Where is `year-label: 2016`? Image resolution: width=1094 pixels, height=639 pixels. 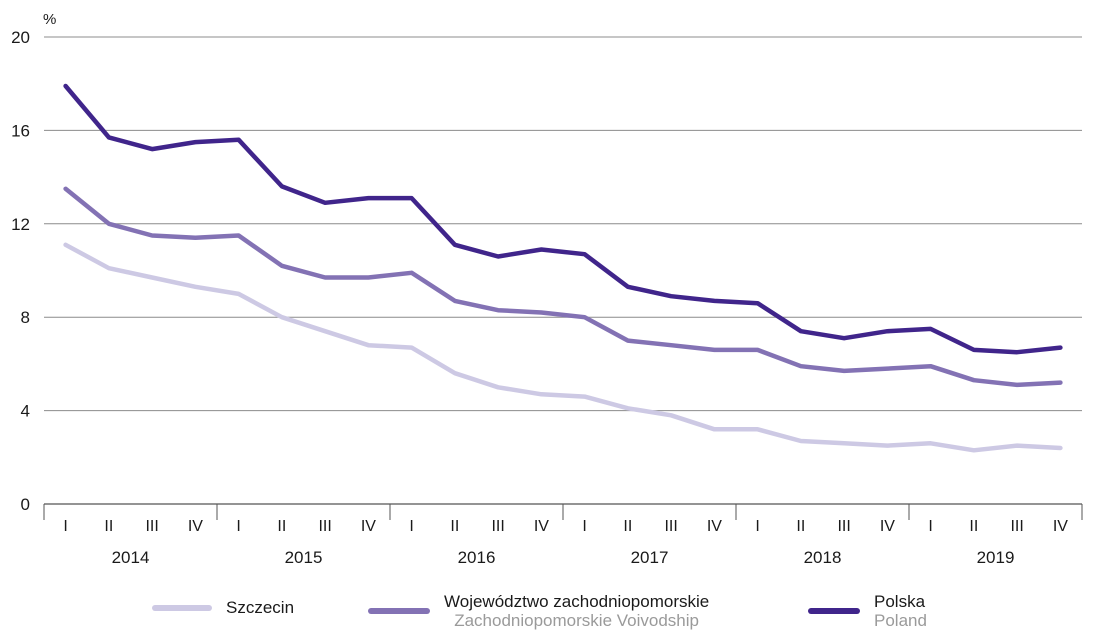
year-label: 2016 is located at coordinates (477, 557).